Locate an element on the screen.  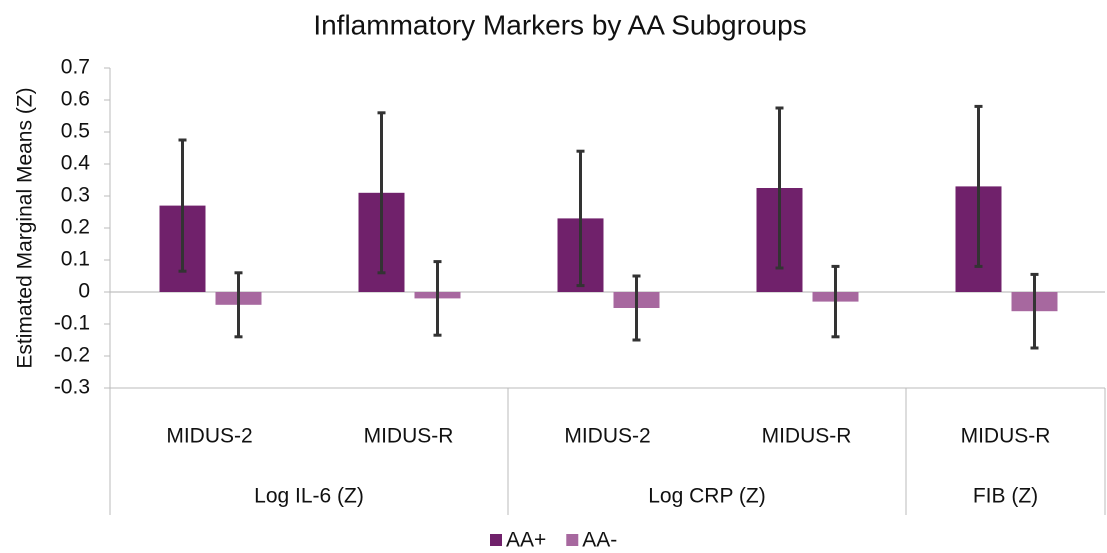
y-tick-label: 0.1 is located at coordinates (75, 259).